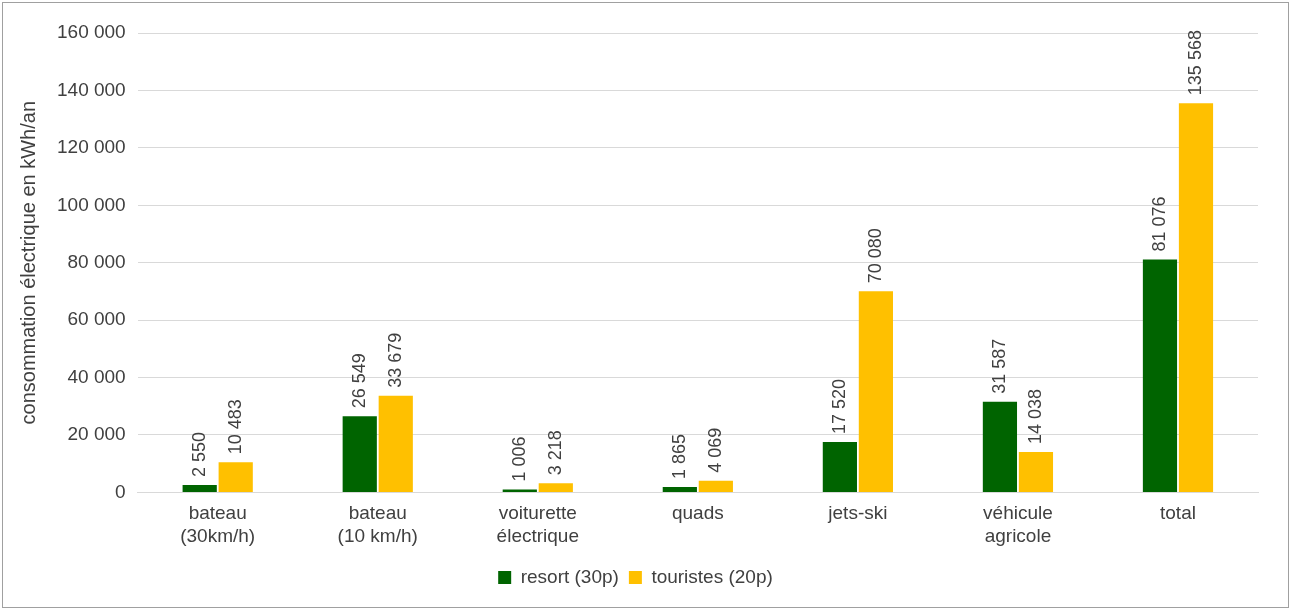 The width and height of the screenshot is (1291, 610). What do you see at coordinates (27, 262) in the screenshot?
I see `y-axis-title: consommation électrique en kWh/an` at bounding box center [27, 262].